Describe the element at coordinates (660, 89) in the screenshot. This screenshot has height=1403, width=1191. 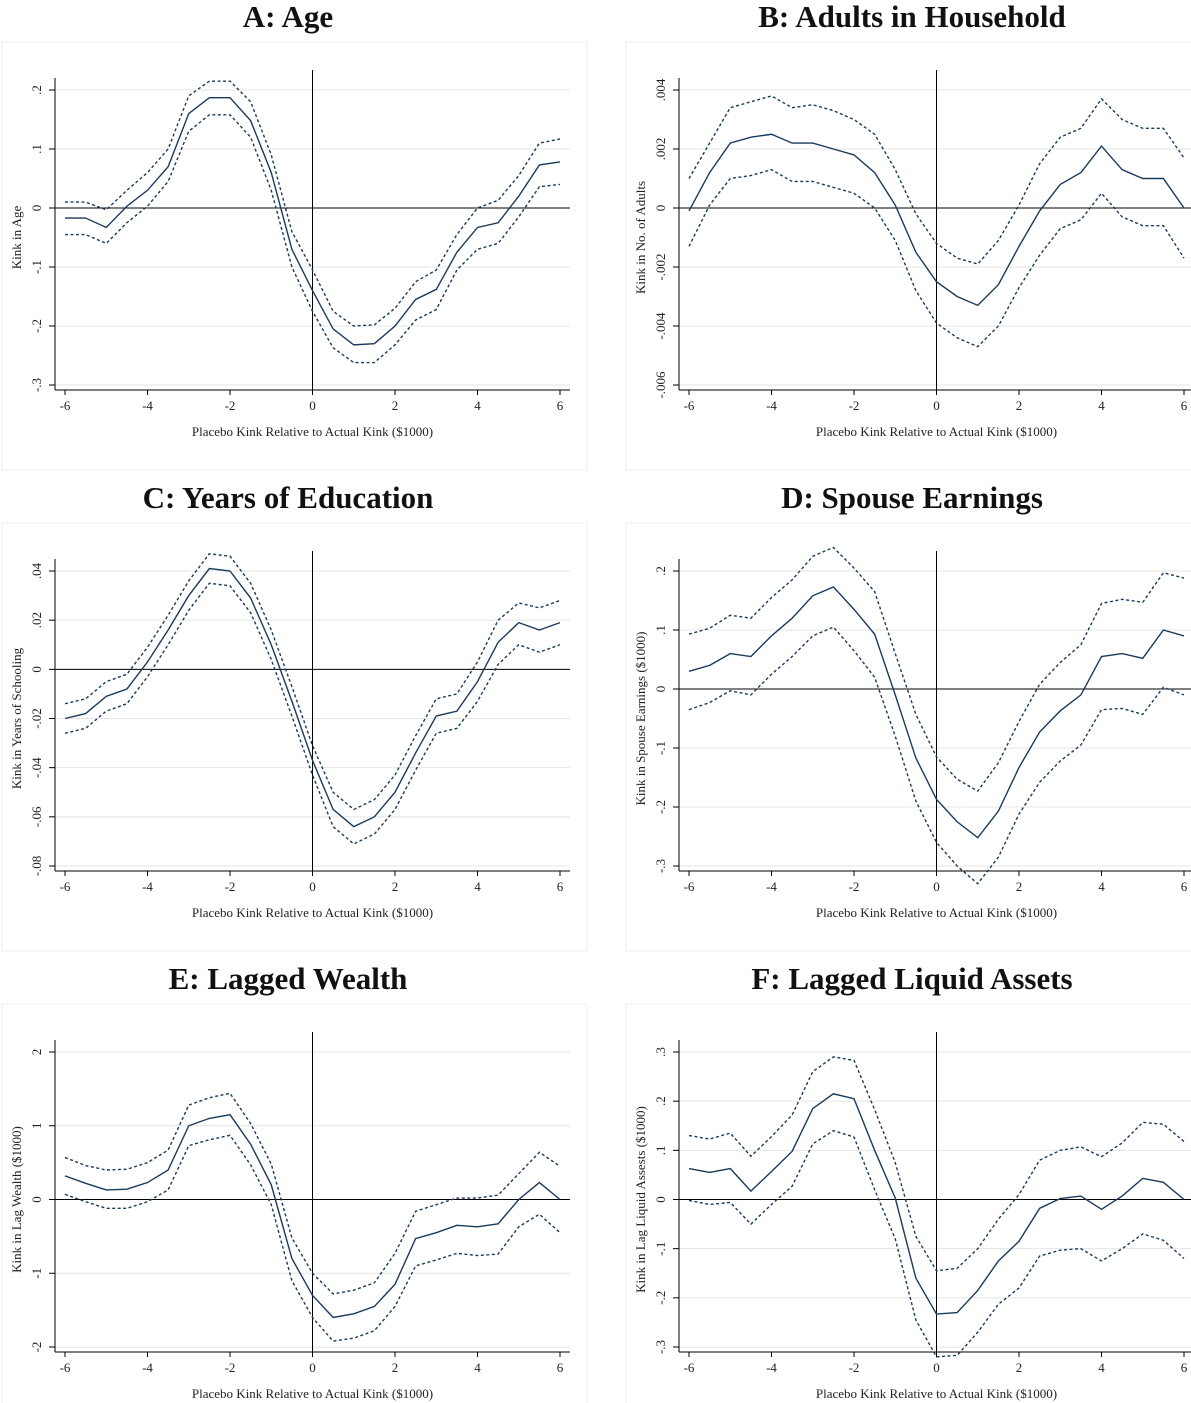
I see `y-tick-label: .004` at that location.